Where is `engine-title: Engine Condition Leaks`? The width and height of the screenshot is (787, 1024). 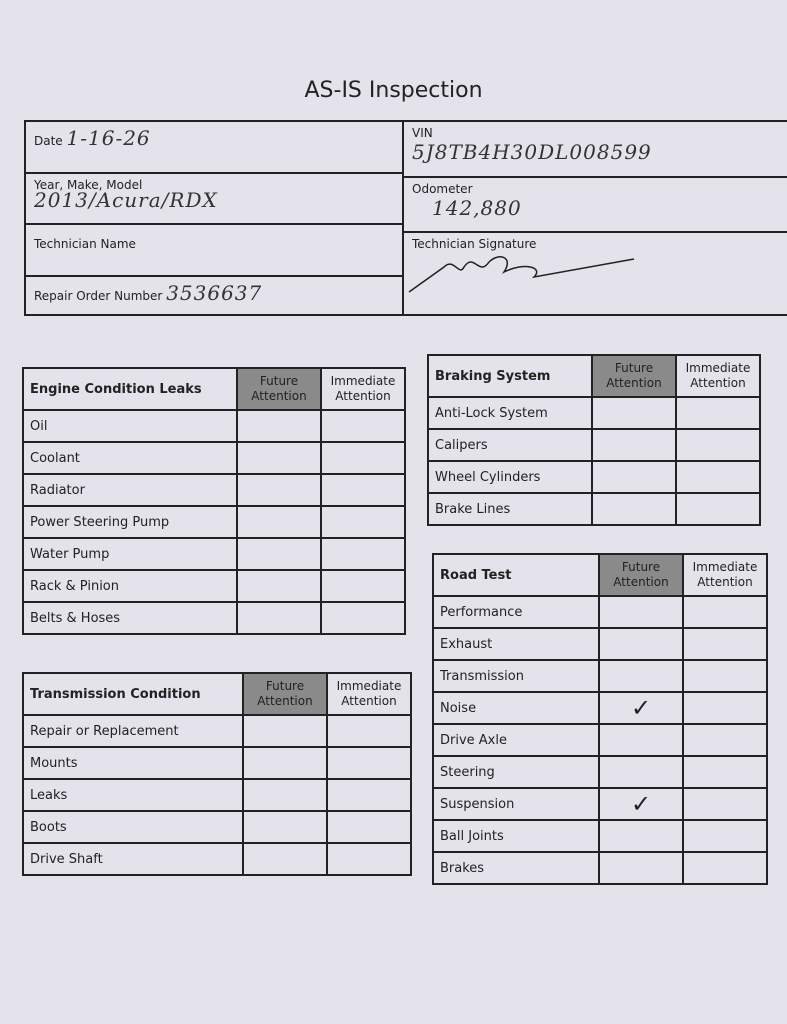 engine-title: Engine Condition Leaks is located at coordinates (130, 389).